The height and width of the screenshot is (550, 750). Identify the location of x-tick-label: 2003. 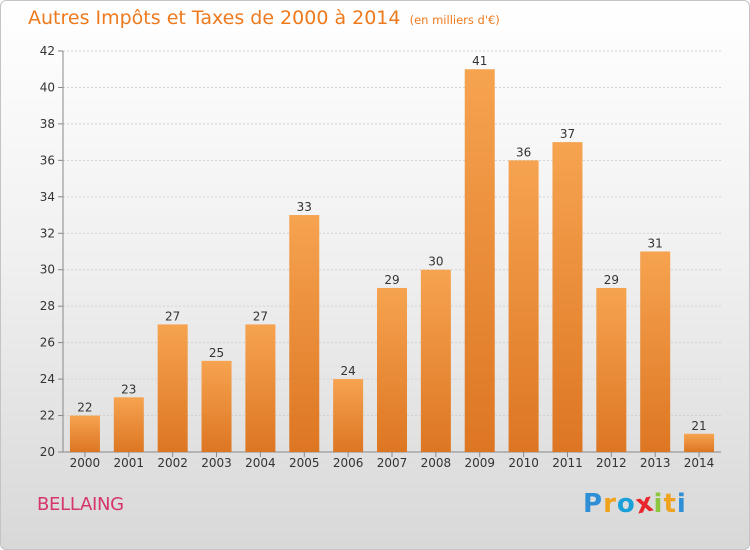
(216, 463).